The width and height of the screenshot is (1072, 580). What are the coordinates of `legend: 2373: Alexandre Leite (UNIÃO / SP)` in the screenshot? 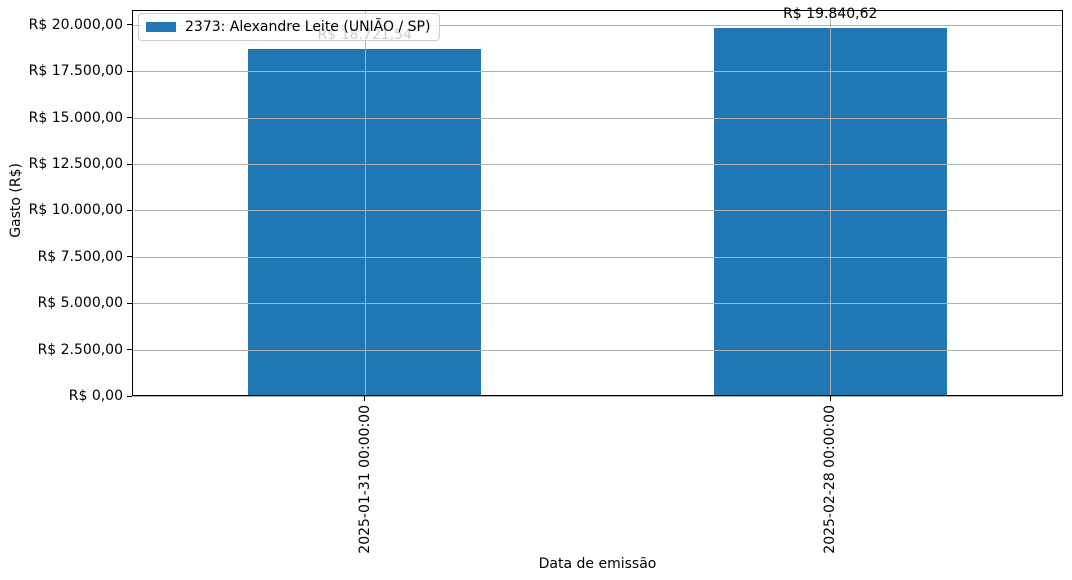 It's located at (289, 27).